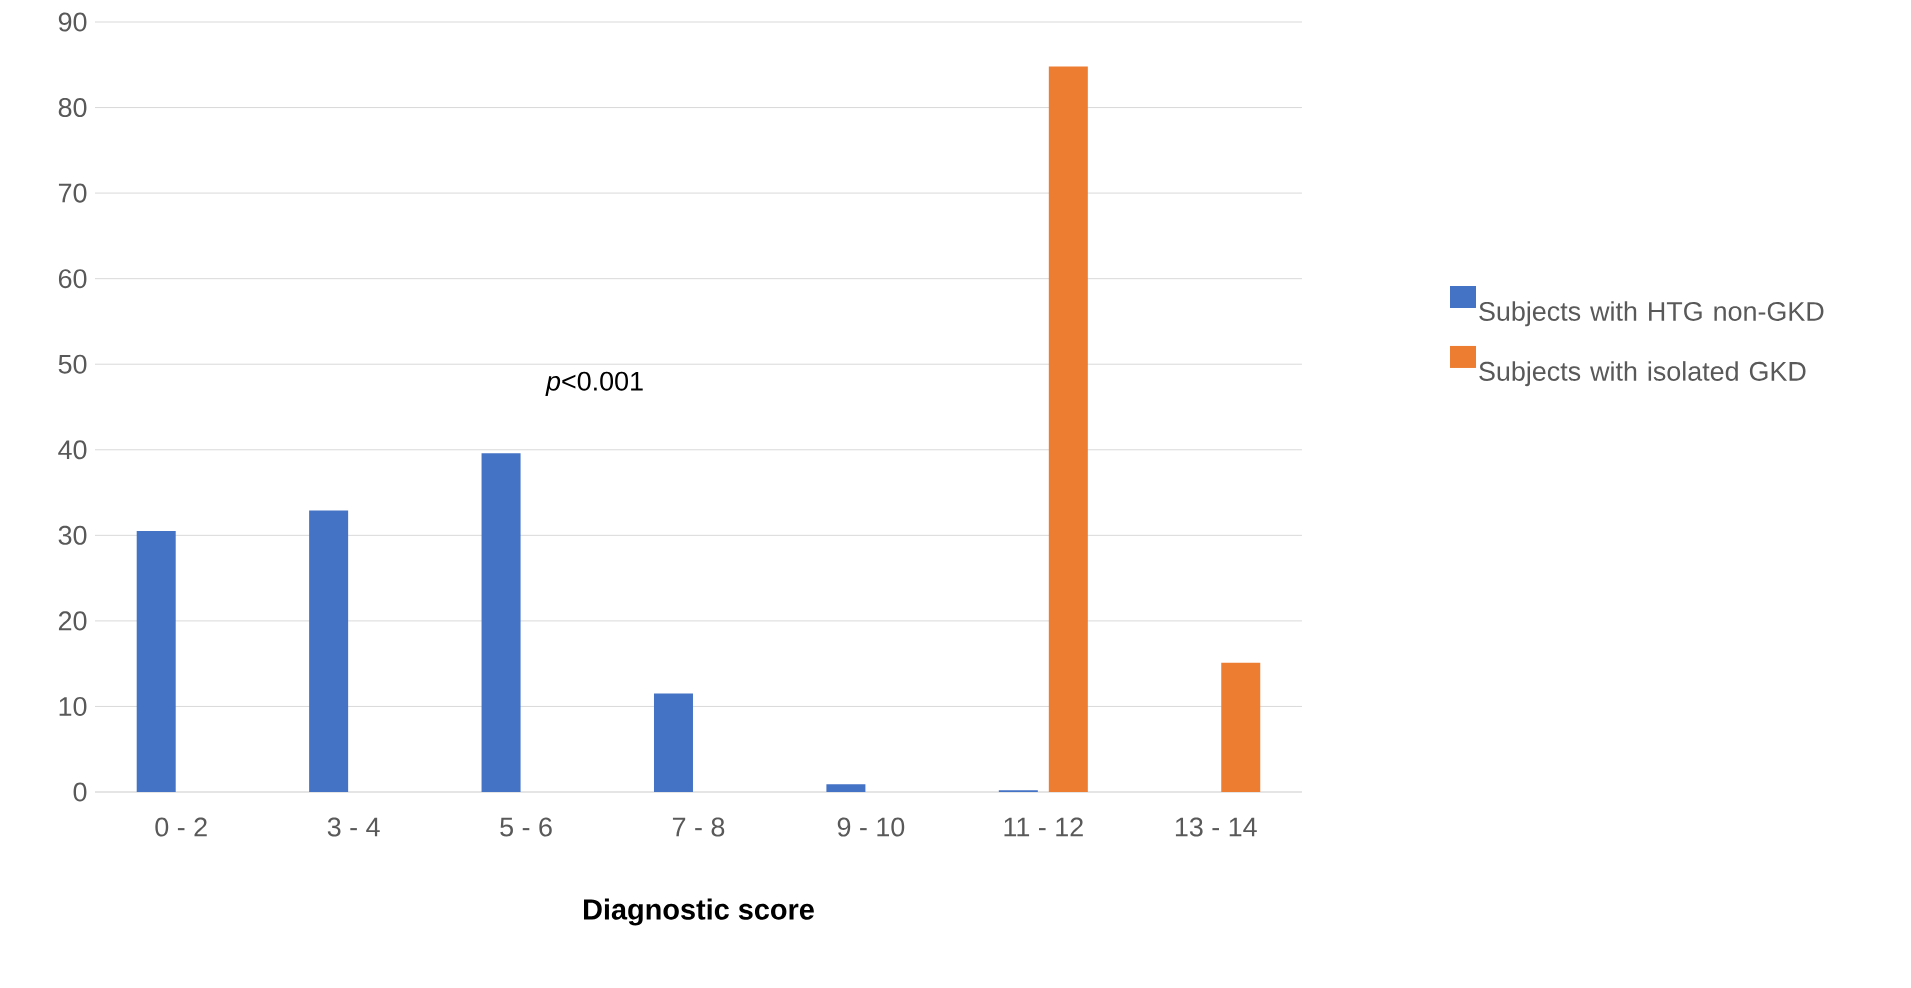 The height and width of the screenshot is (988, 1911). Describe the element at coordinates (73, 706) in the screenshot. I see `y-tick-label: 10` at that location.